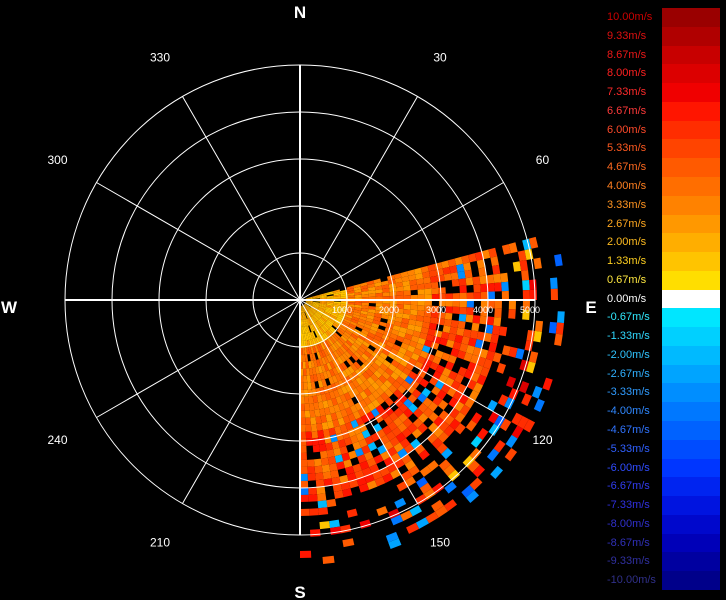 The image size is (726, 600). I want to click on colorbar-label: 2.67m/s, so click(627, 223).